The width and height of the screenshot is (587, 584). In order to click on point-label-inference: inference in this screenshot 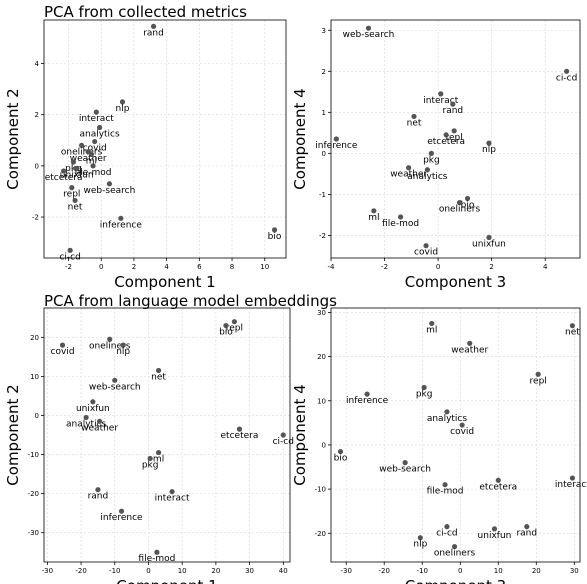, I will do `click(121, 518)`.